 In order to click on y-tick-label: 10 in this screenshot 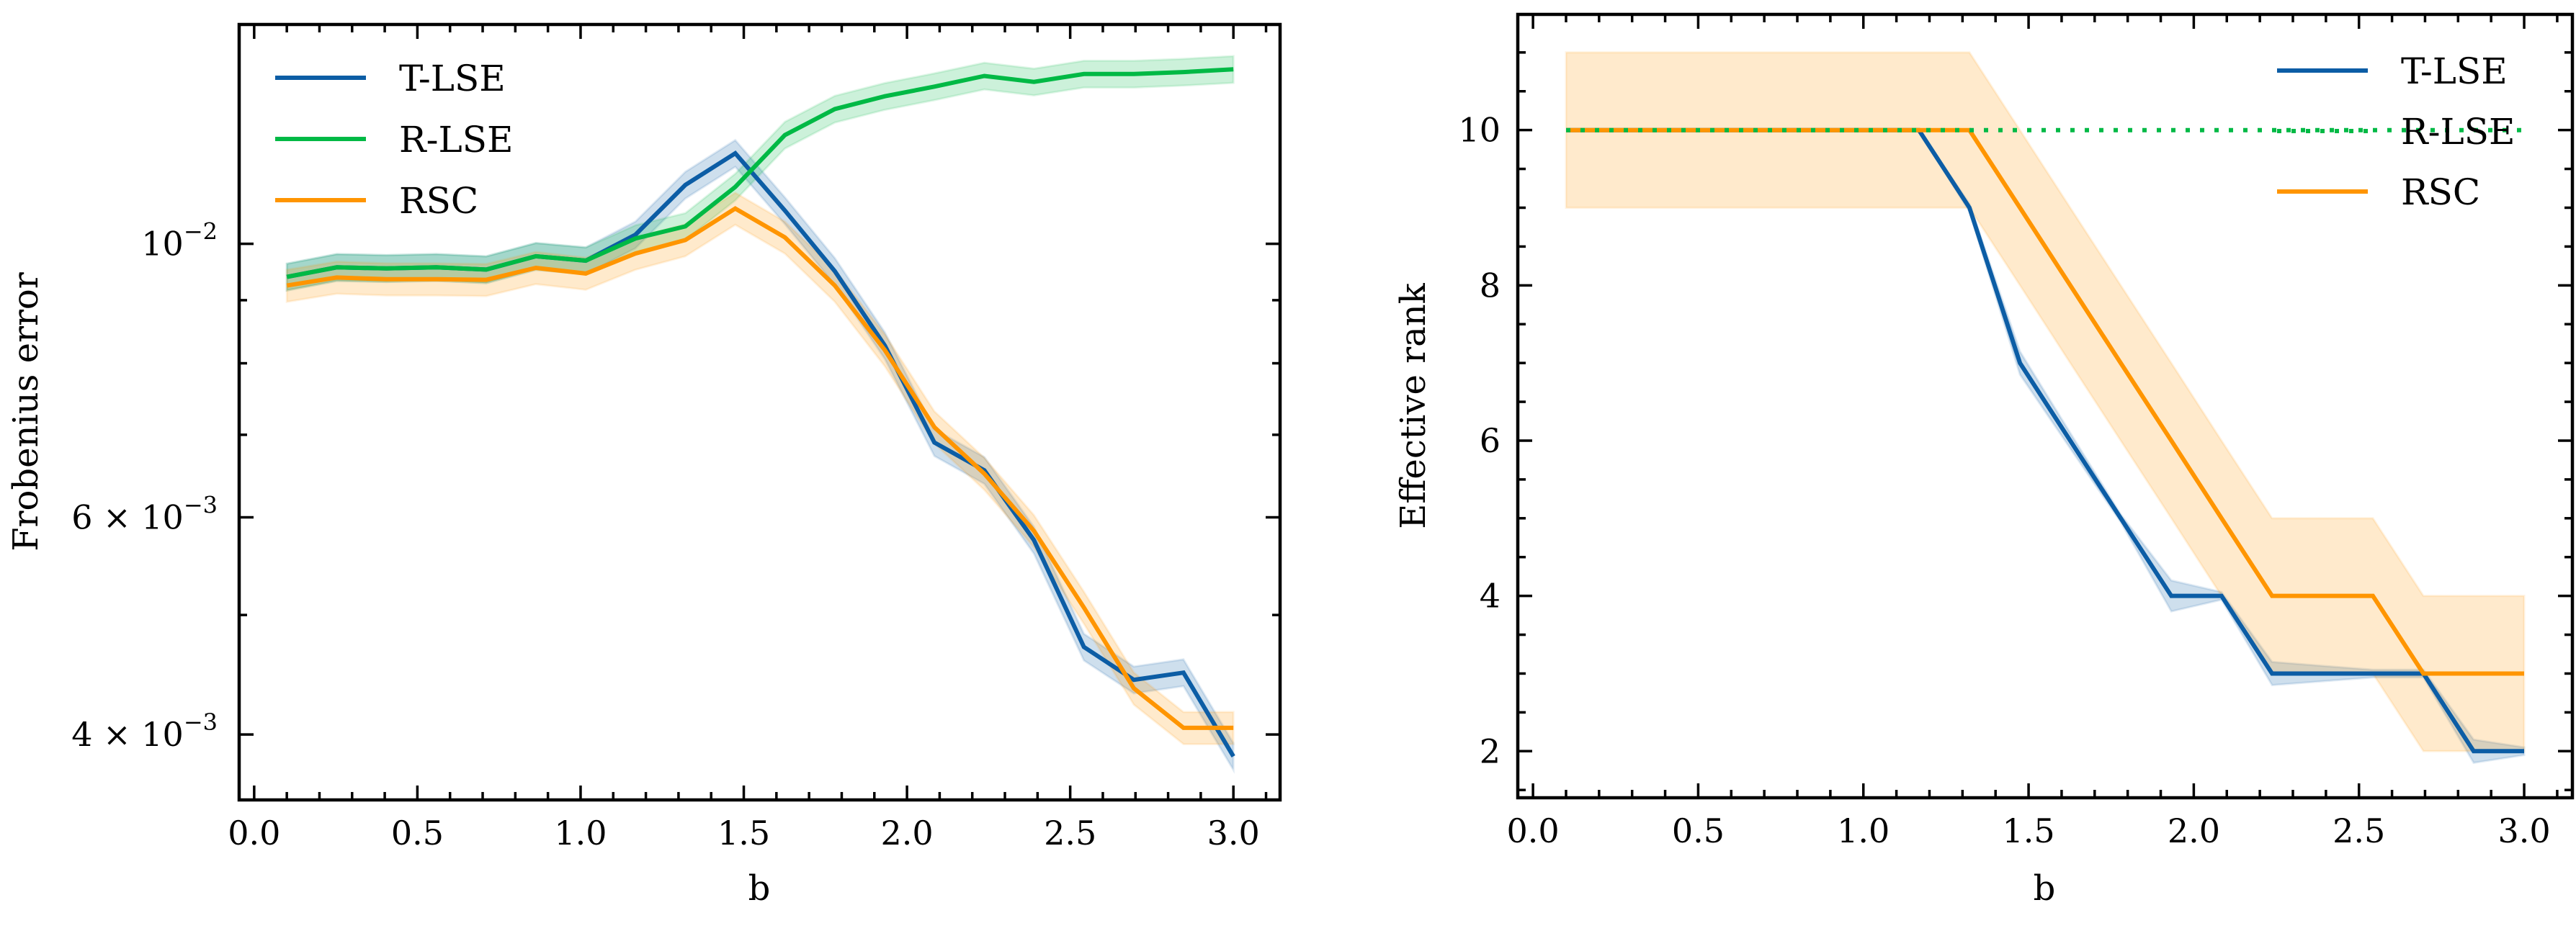, I will do `click(1479, 130)`.